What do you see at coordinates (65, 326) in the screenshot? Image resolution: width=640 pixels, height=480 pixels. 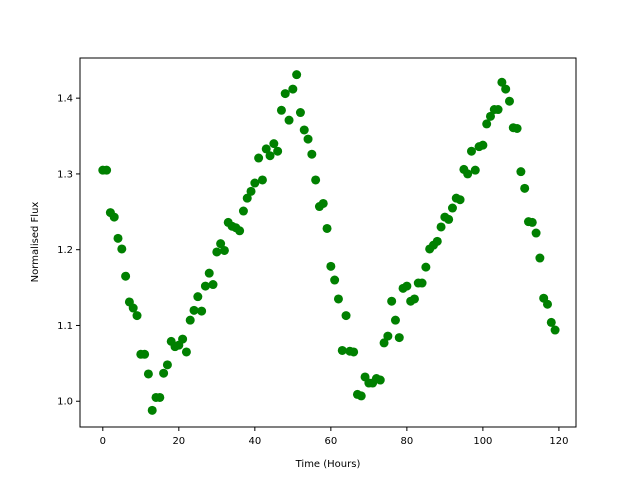 I see `y-tick-label: 1.1` at bounding box center [65, 326].